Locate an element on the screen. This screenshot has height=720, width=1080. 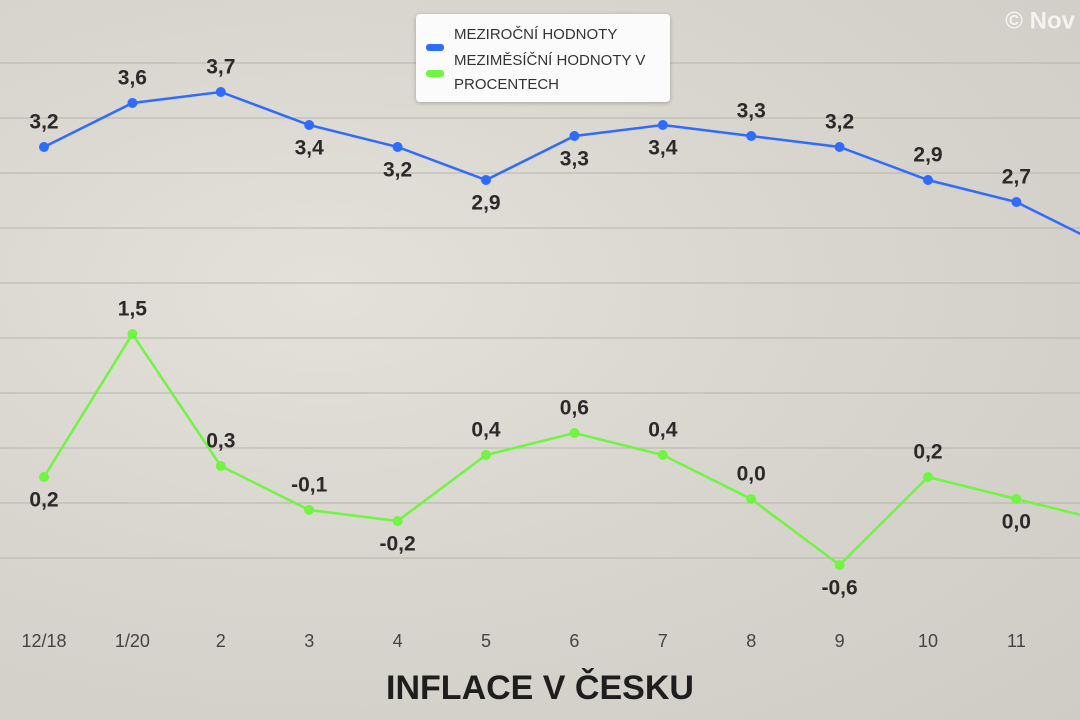
value-label: 3,6 is located at coordinates (132, 78).